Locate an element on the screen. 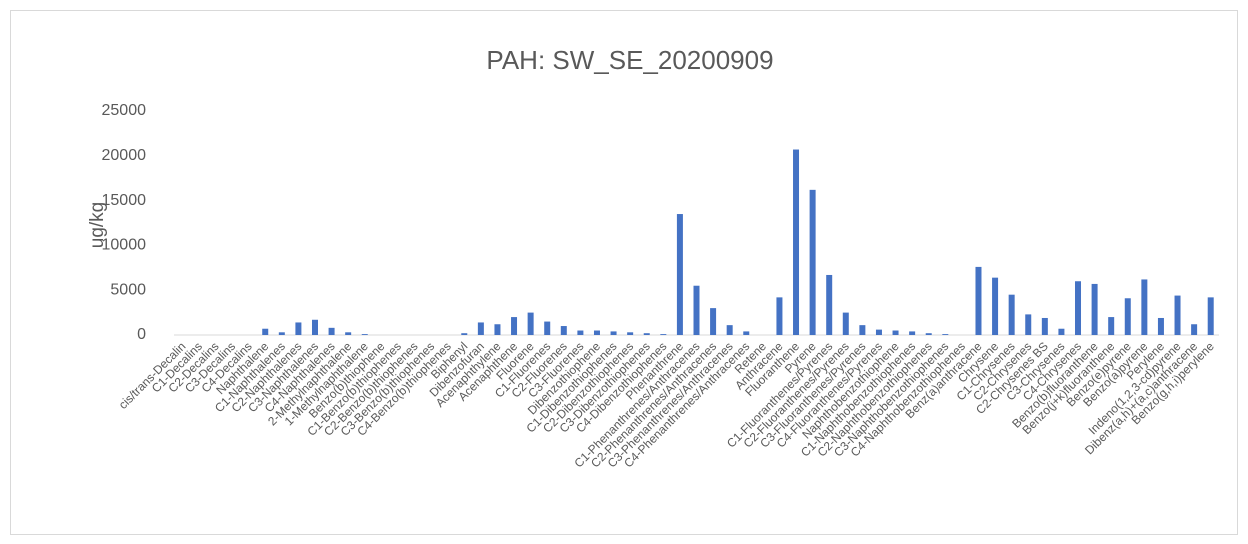  y-axis-label: ug/kg is located at coordinates (97, 225).